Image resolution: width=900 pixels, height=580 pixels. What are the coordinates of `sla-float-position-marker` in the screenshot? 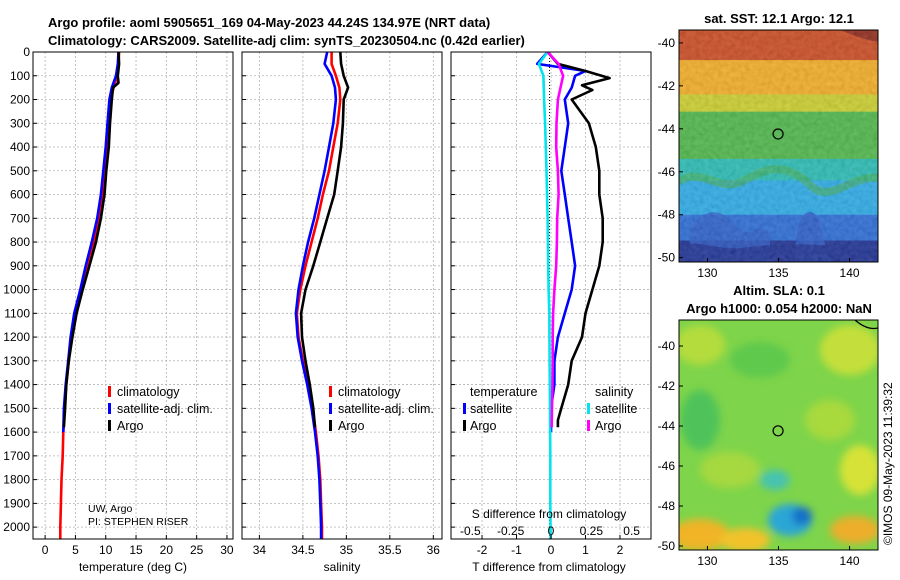 It's located at (778, 431).